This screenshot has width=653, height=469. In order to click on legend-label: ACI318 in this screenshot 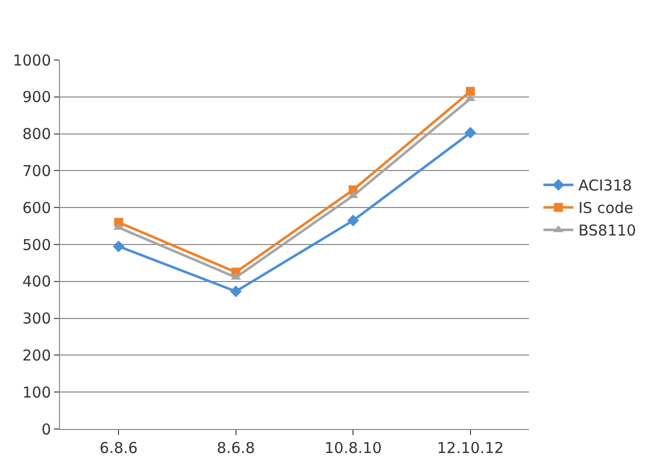, I will do `click(605, 185)`.